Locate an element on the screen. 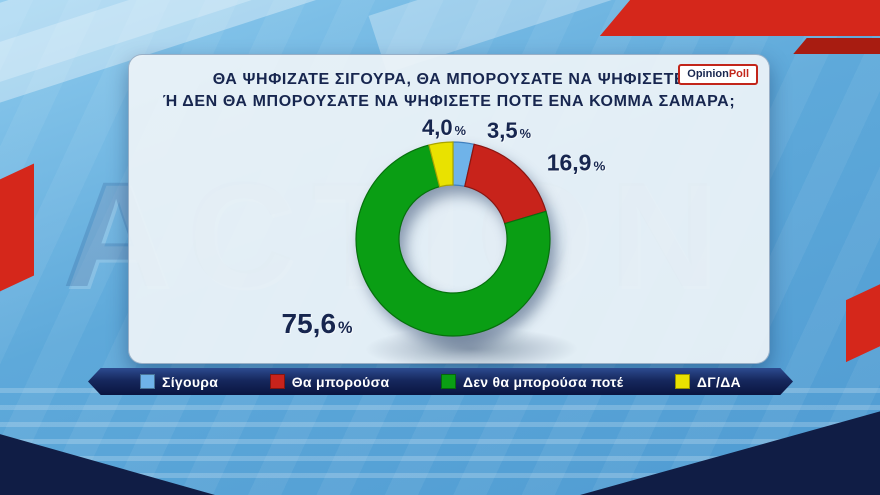 The width and height of the screenshot is (880, 495). pct-unit-pote: % is located at coordinates (345, 328).